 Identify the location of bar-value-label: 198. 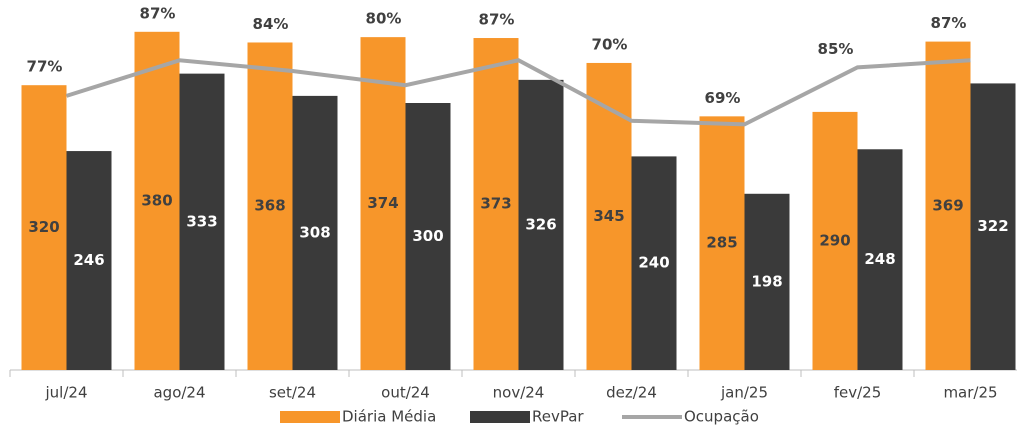
(766, 281).